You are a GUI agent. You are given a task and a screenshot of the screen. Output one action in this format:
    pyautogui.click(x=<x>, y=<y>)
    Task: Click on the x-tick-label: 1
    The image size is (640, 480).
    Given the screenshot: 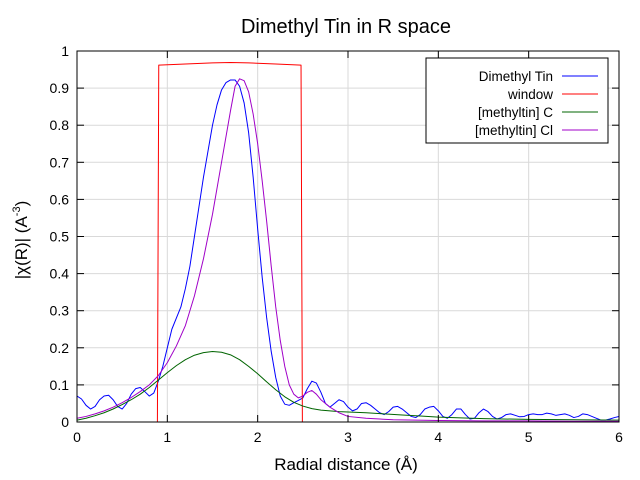 What is the action you would take?
    pyautogui.click(x=167, y=437)
    